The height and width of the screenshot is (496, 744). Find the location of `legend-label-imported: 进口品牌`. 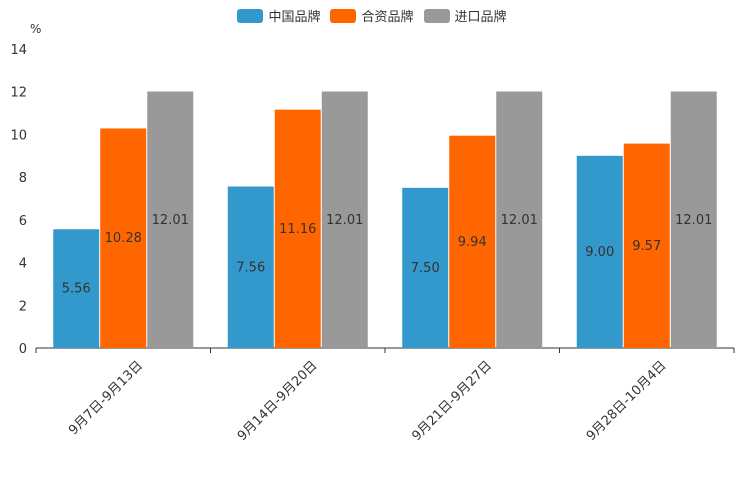

legend-label-imported: 进口品牌 is located at coordinates (480, 17).